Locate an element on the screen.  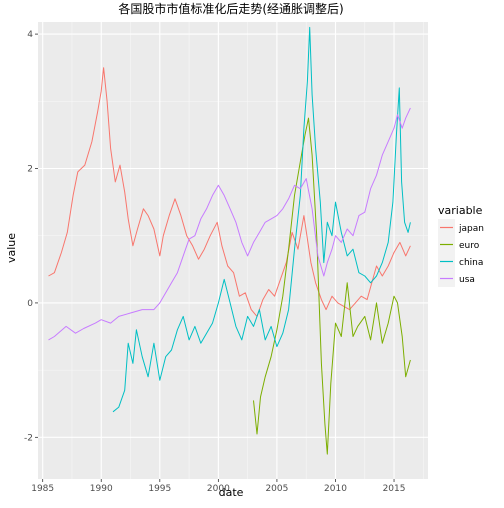
legend: variable japan euro china usa is located at coordinates (461, 245).